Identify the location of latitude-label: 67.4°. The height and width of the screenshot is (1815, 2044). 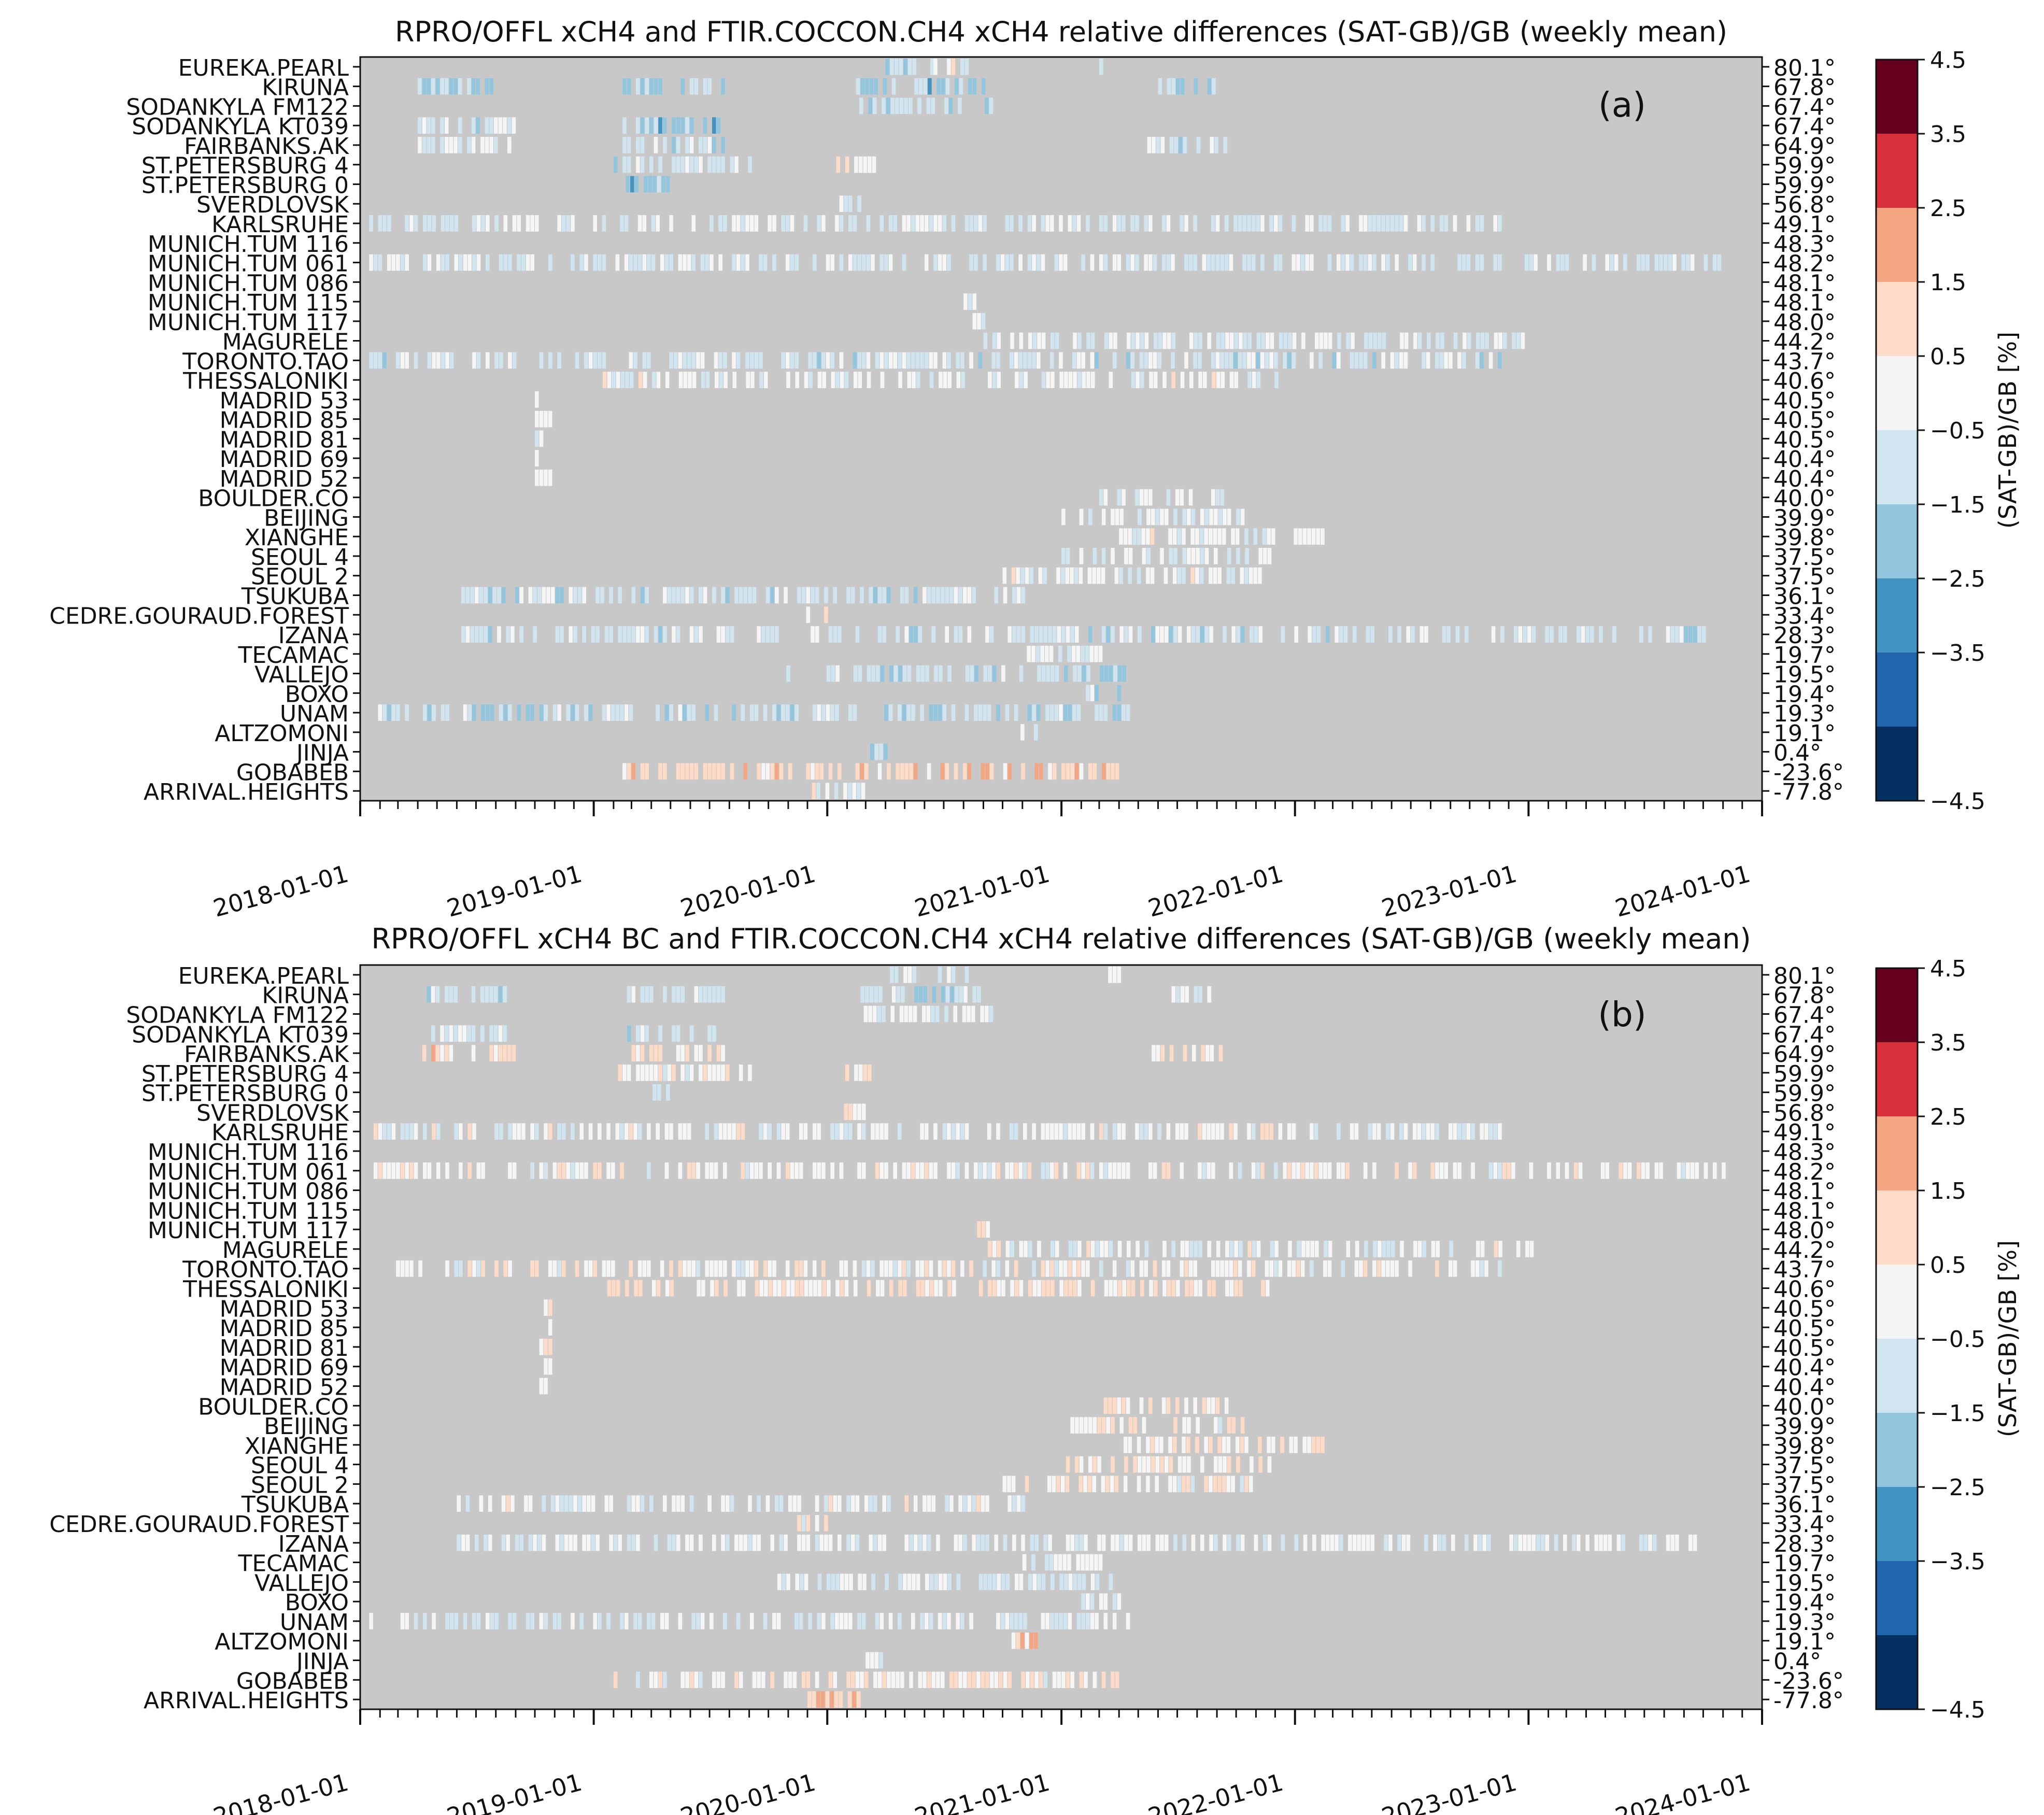
(1804, 127).